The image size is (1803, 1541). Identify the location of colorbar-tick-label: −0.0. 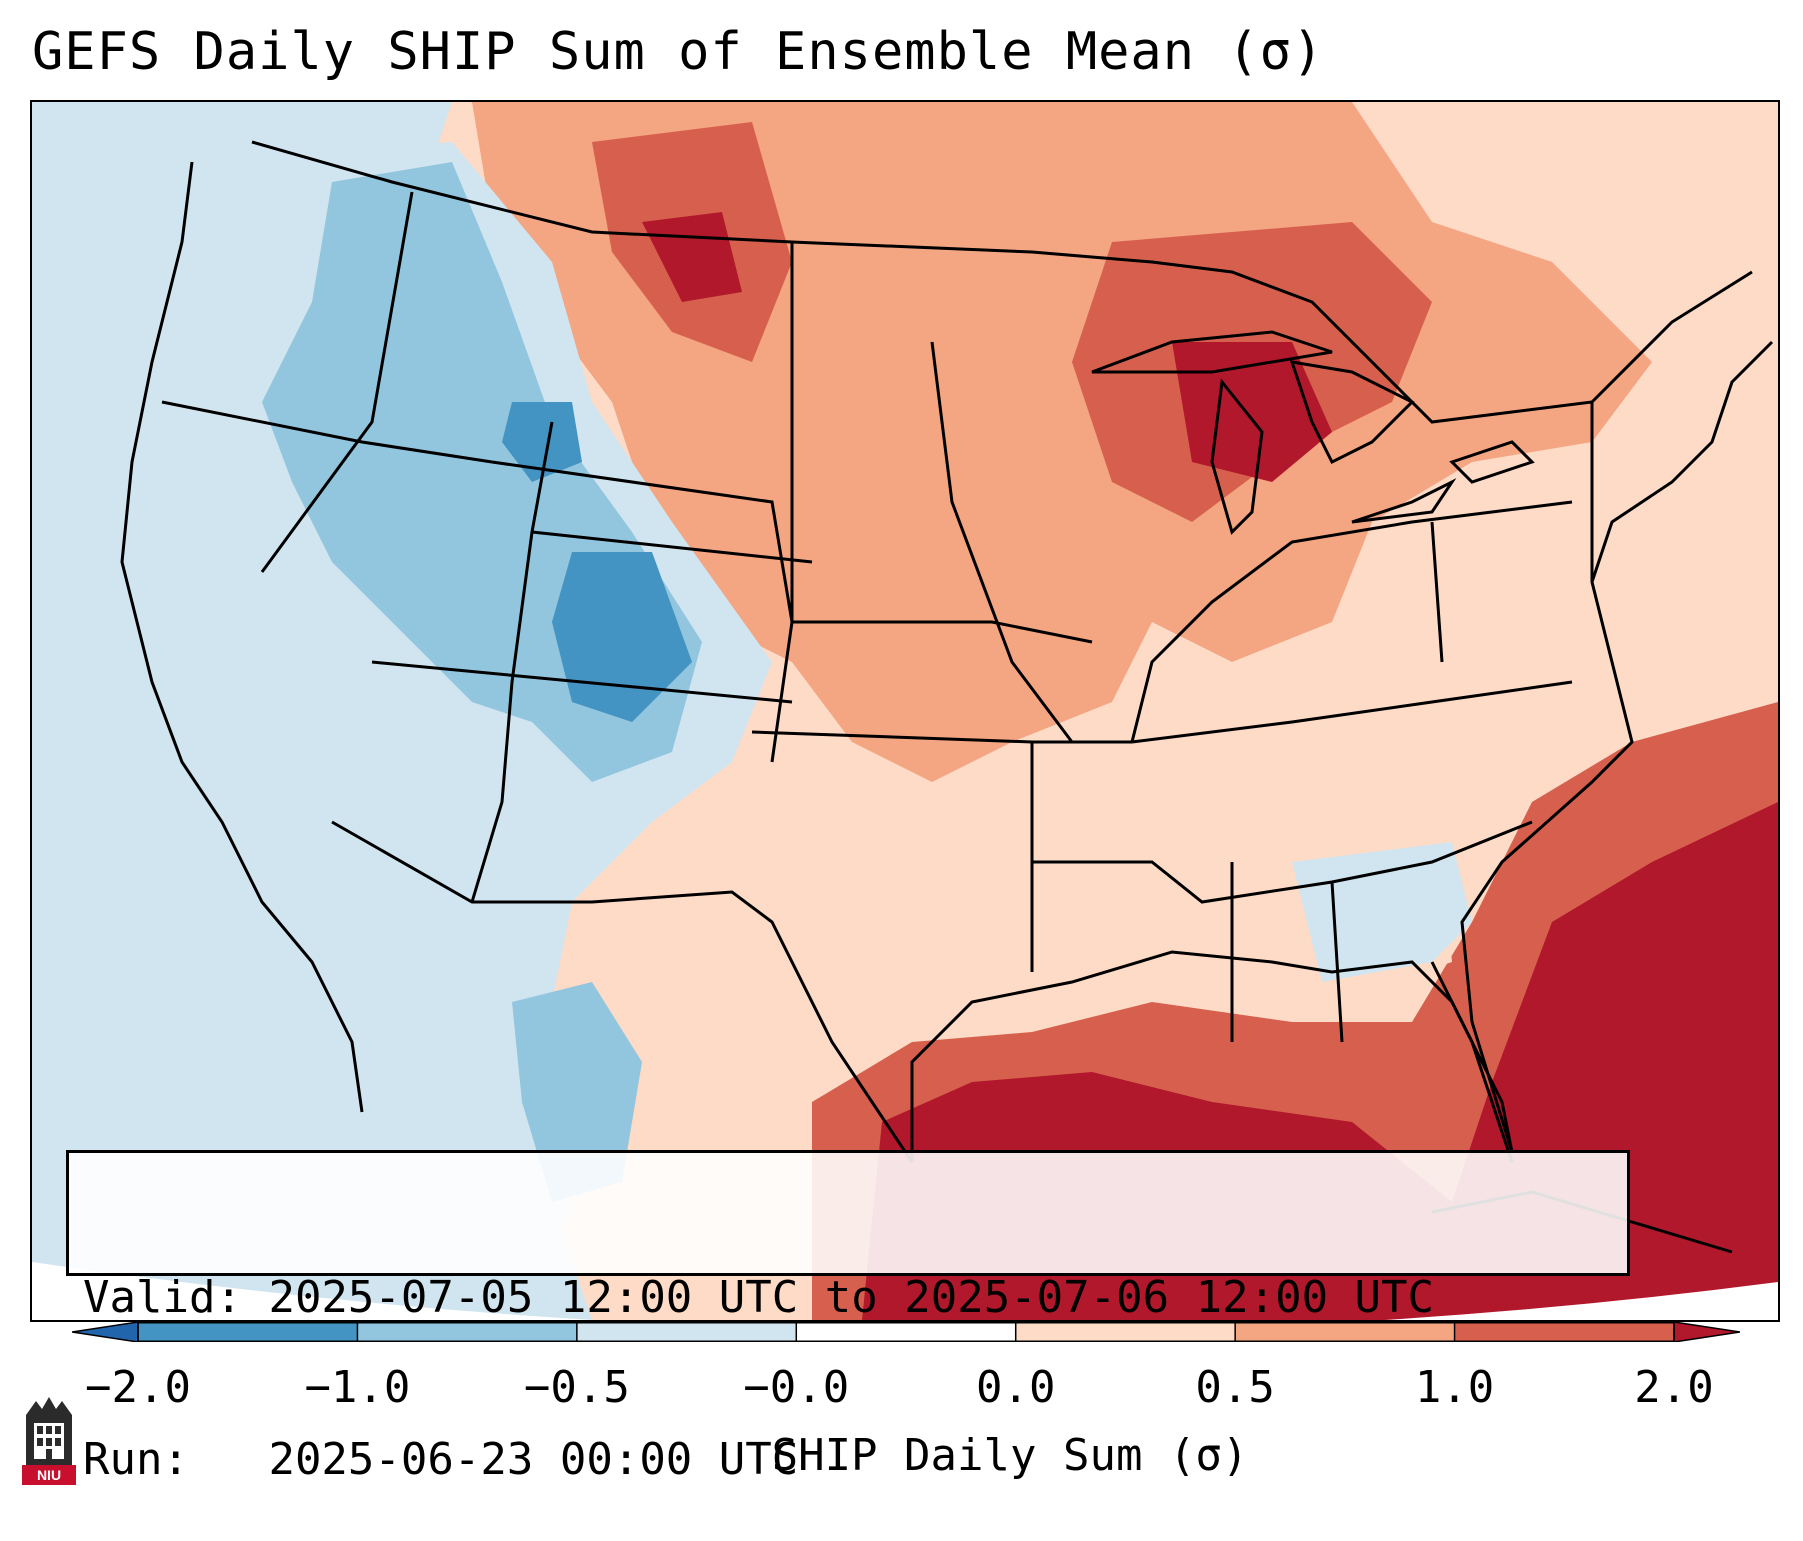
(796, 1387).